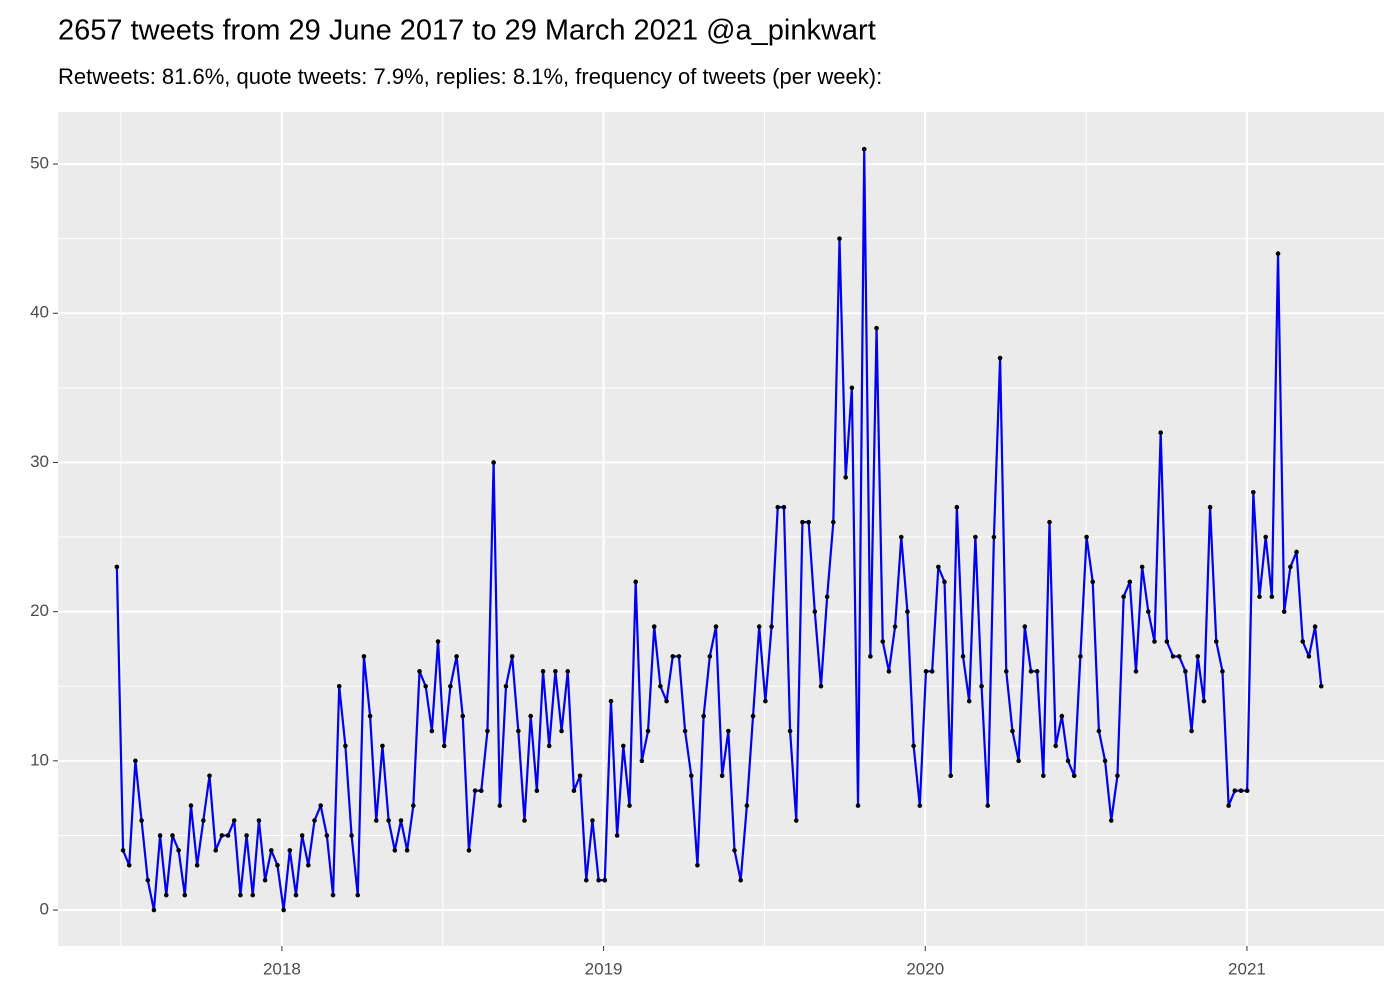  Describe the element at coordinates (39, 610) in the screenshot. I see `y-tick-label: 20` at that location.